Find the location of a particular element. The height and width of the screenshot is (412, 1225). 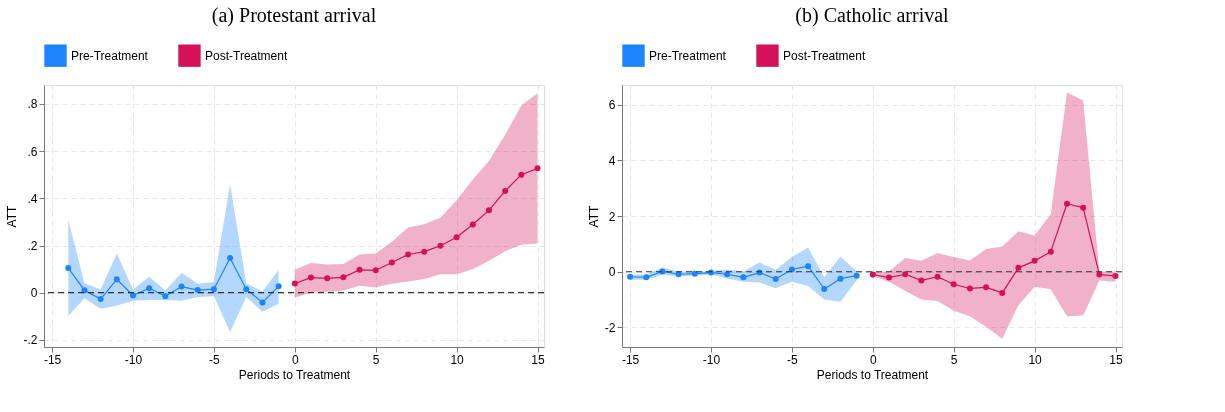

y-tick-label: .8 is located at coordinates (32, 104).